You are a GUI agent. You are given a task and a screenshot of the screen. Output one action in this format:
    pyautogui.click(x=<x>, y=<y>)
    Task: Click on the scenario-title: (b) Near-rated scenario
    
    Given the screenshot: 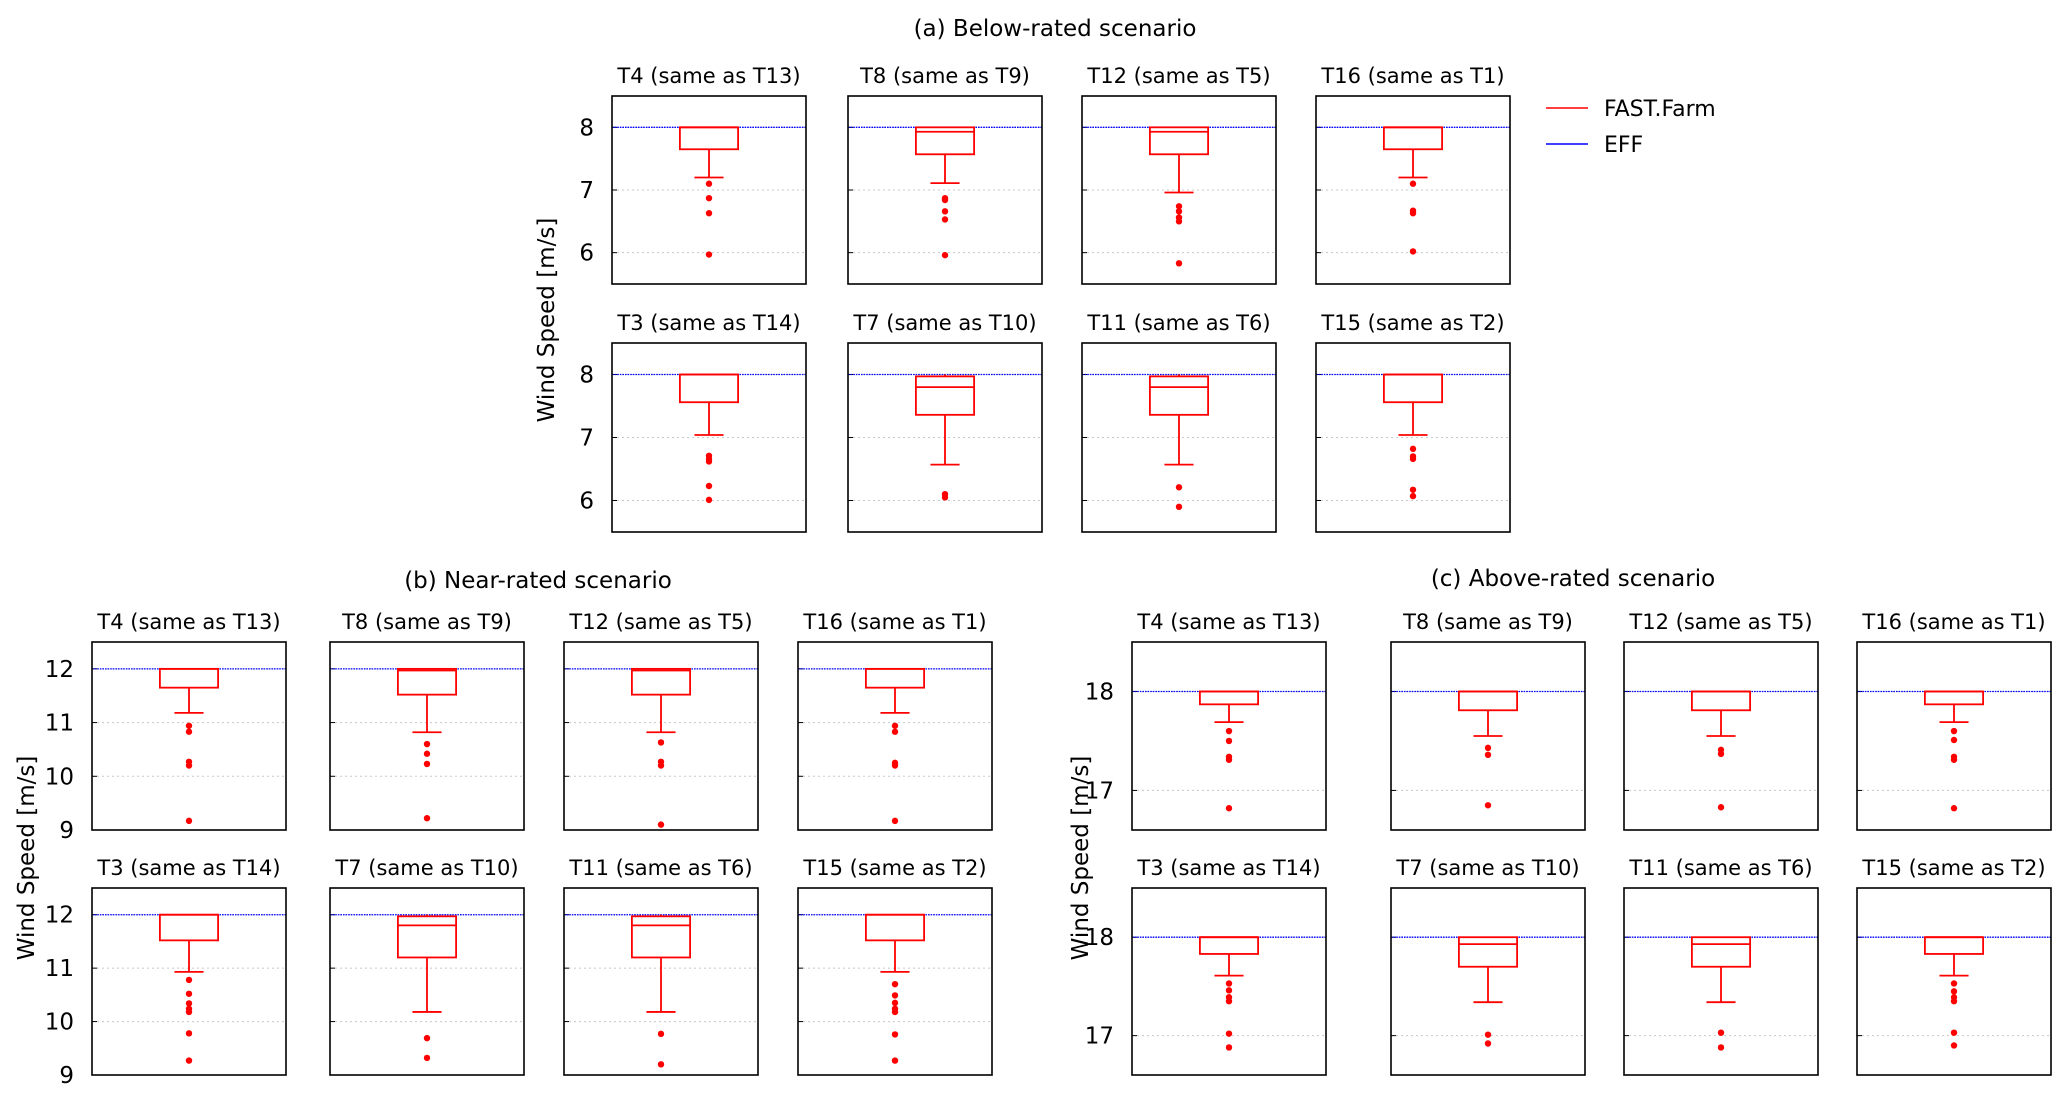 What is the action you would take?
    pyautogui.click(x=538, y=581)
    